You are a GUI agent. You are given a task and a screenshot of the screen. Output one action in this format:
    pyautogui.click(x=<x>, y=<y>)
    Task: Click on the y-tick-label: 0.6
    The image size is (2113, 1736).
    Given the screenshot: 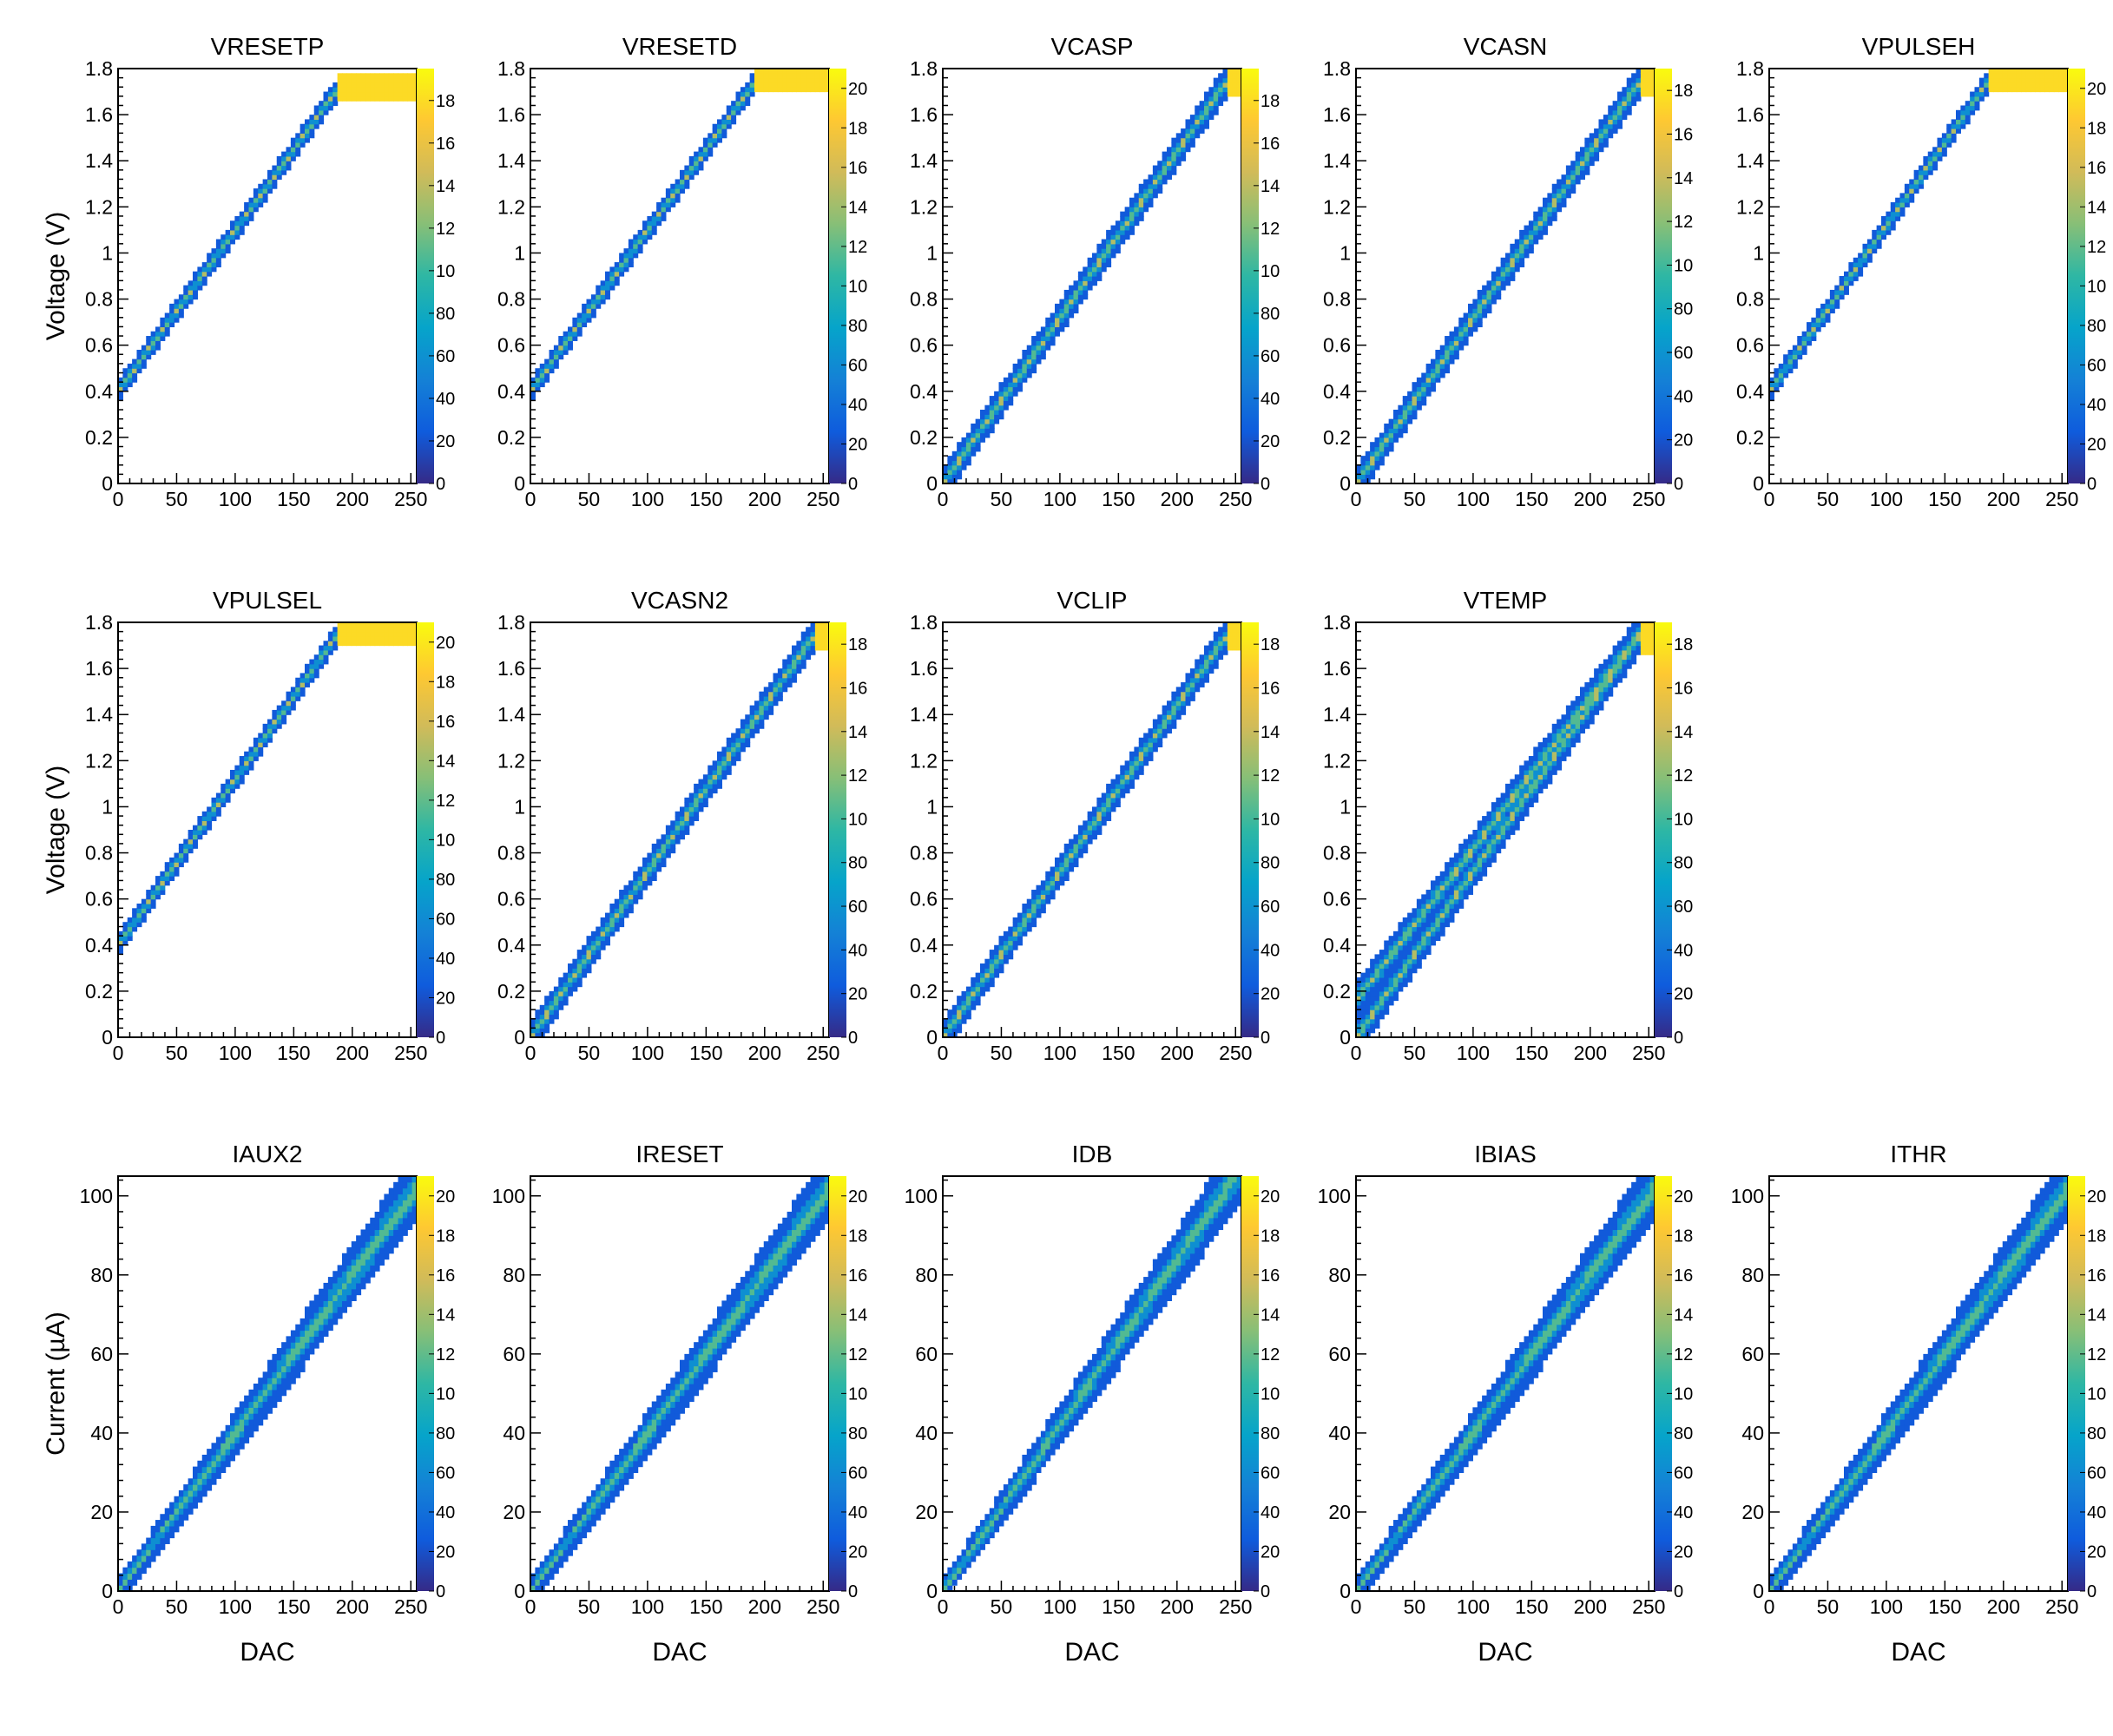 What is the action you would take?
    pyautogui.click(x=99, y=345)
    